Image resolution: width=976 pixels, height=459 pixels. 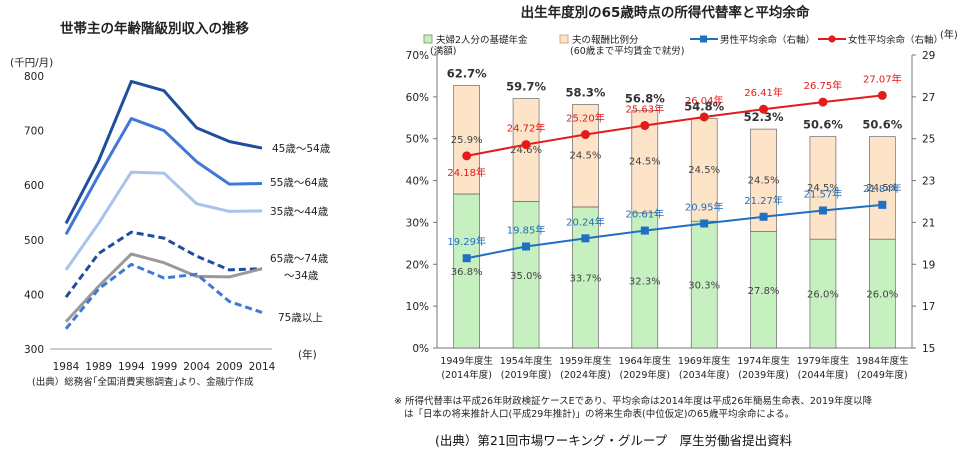 I want to click on male-value-label: 20.61年, so click(x=644, y=214).